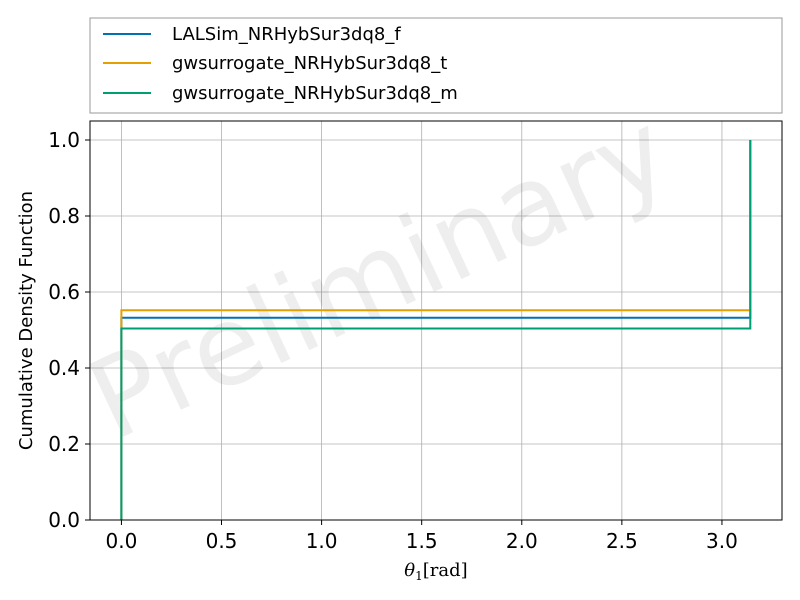 The height and width of the screenshot is (600, 800). Describe the element at coordinates (69, 330) in the screenshot. I see `y-ticks: 0.0 0.2 0.4 0.6 0.8 1.0` at that location.